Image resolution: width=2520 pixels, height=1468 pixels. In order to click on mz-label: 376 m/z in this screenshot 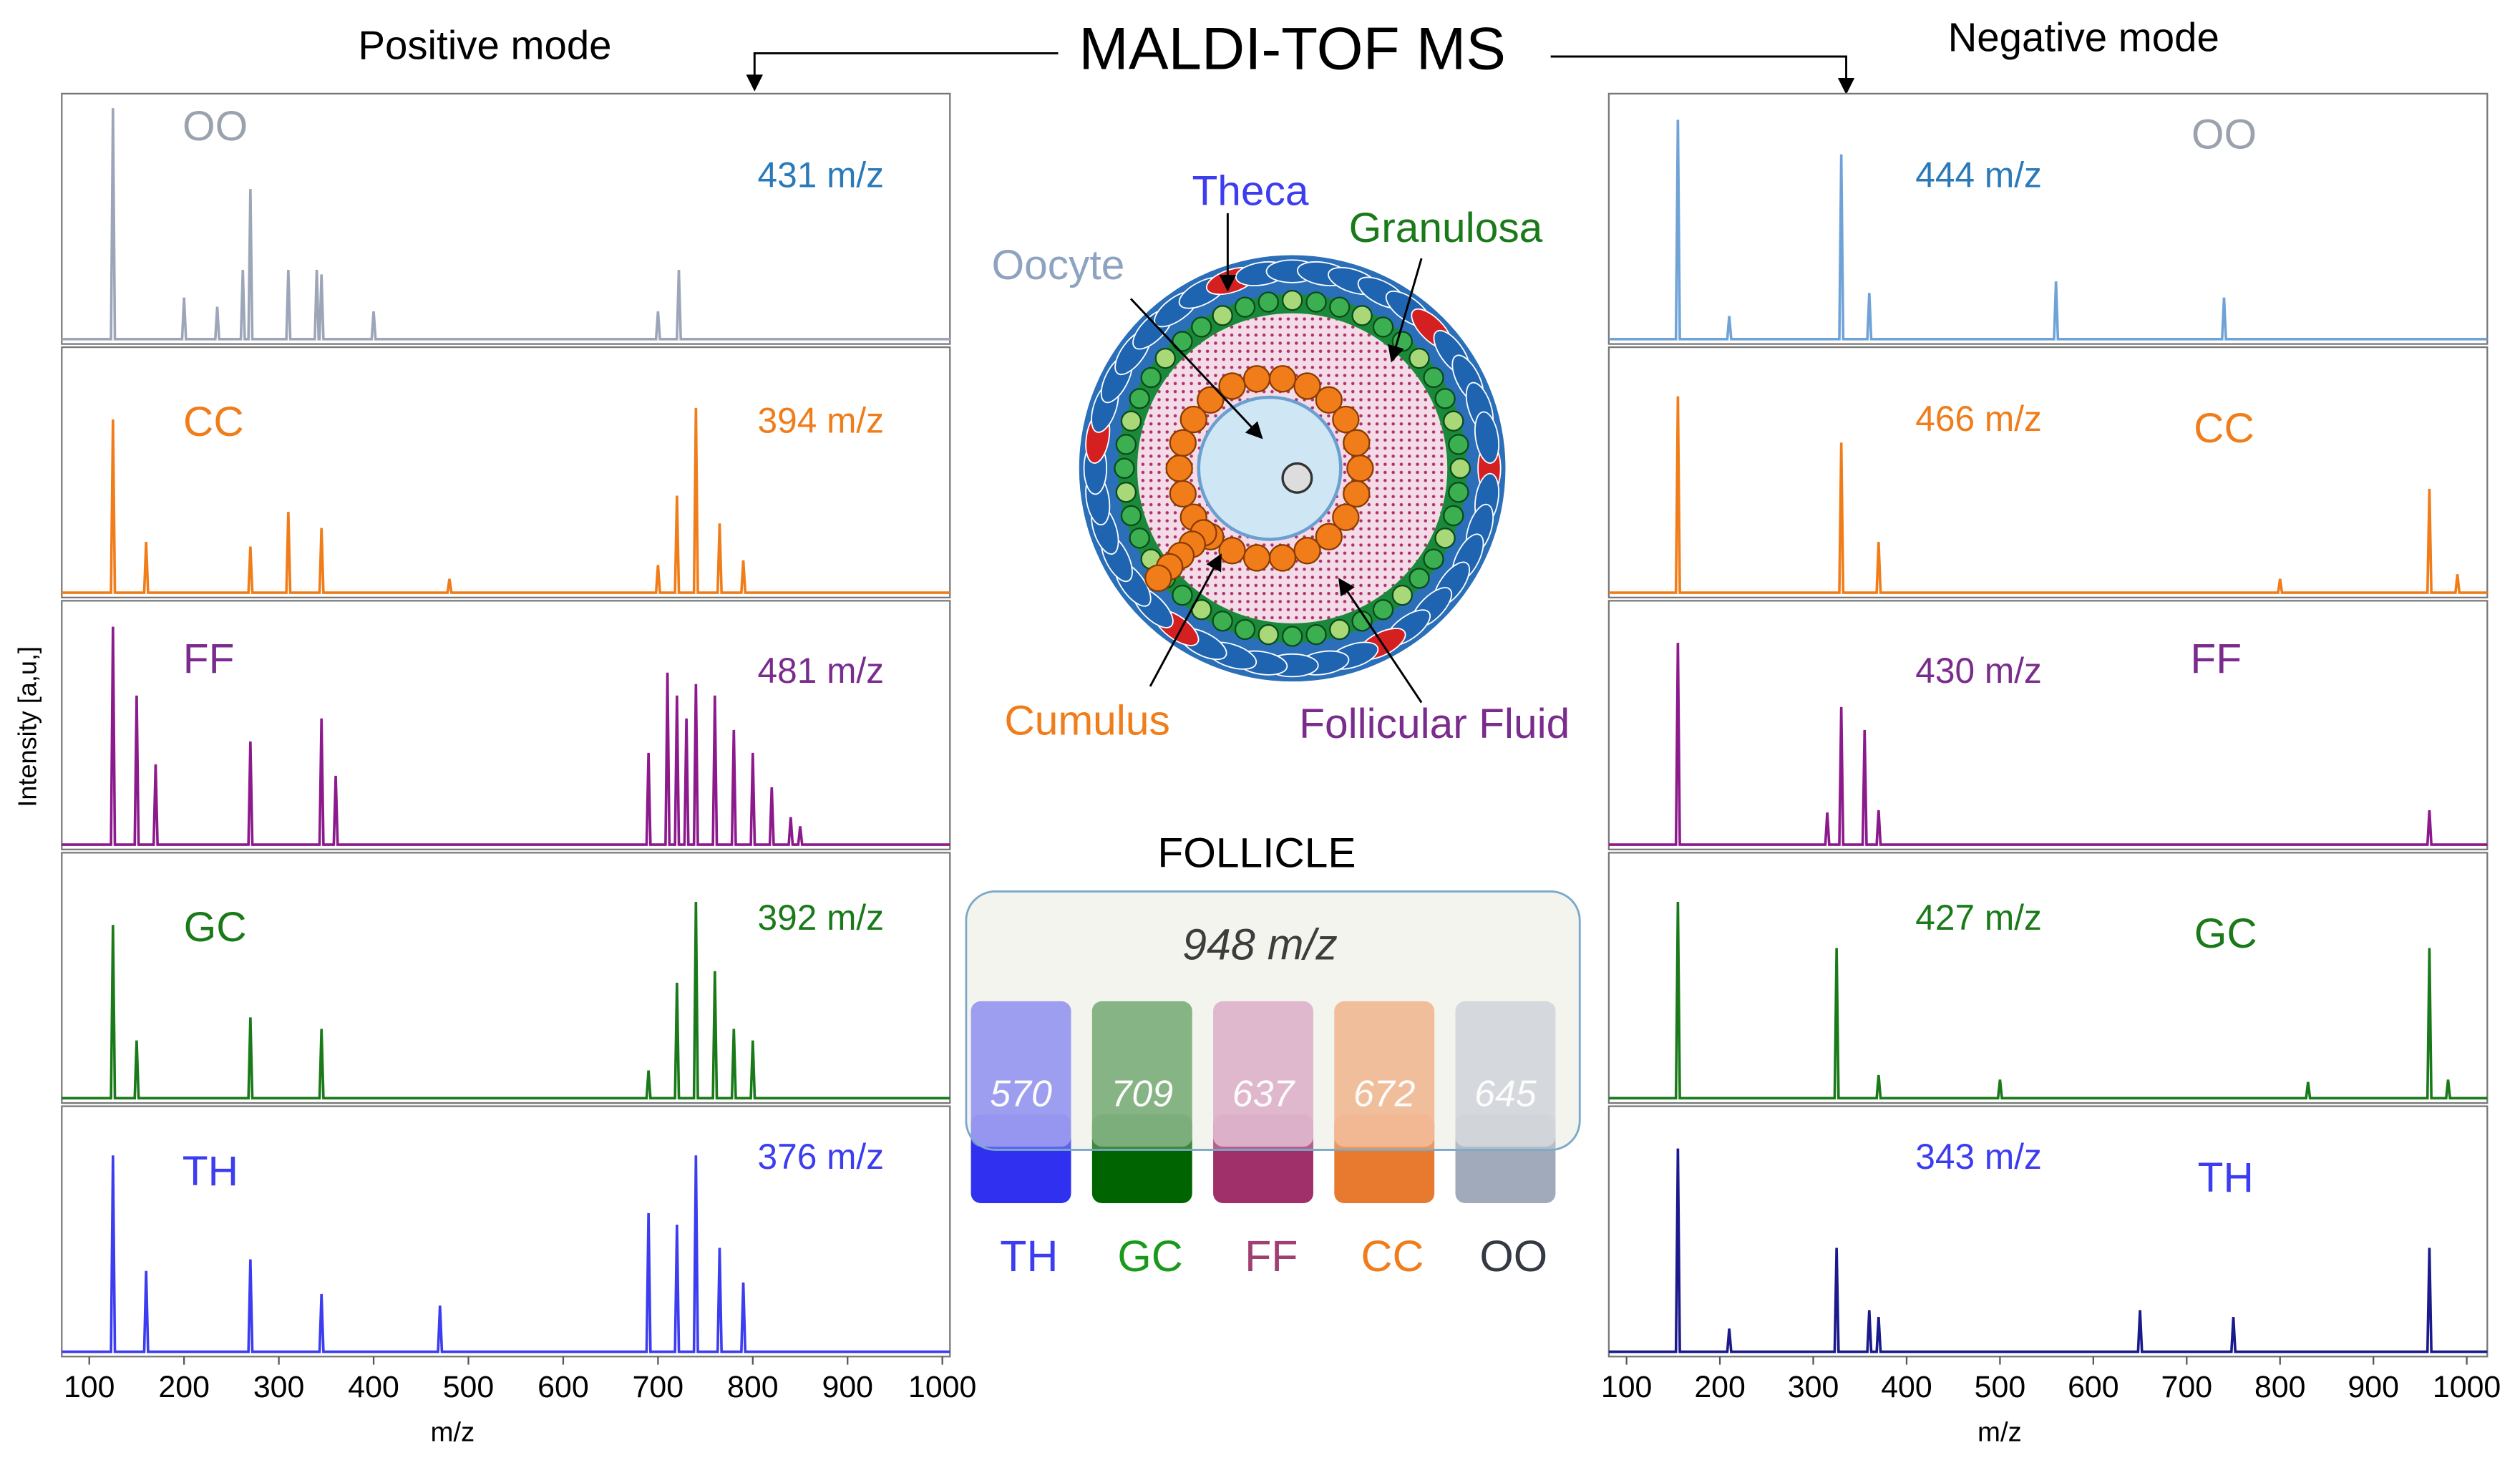, I will do `click(821, 1157)`.